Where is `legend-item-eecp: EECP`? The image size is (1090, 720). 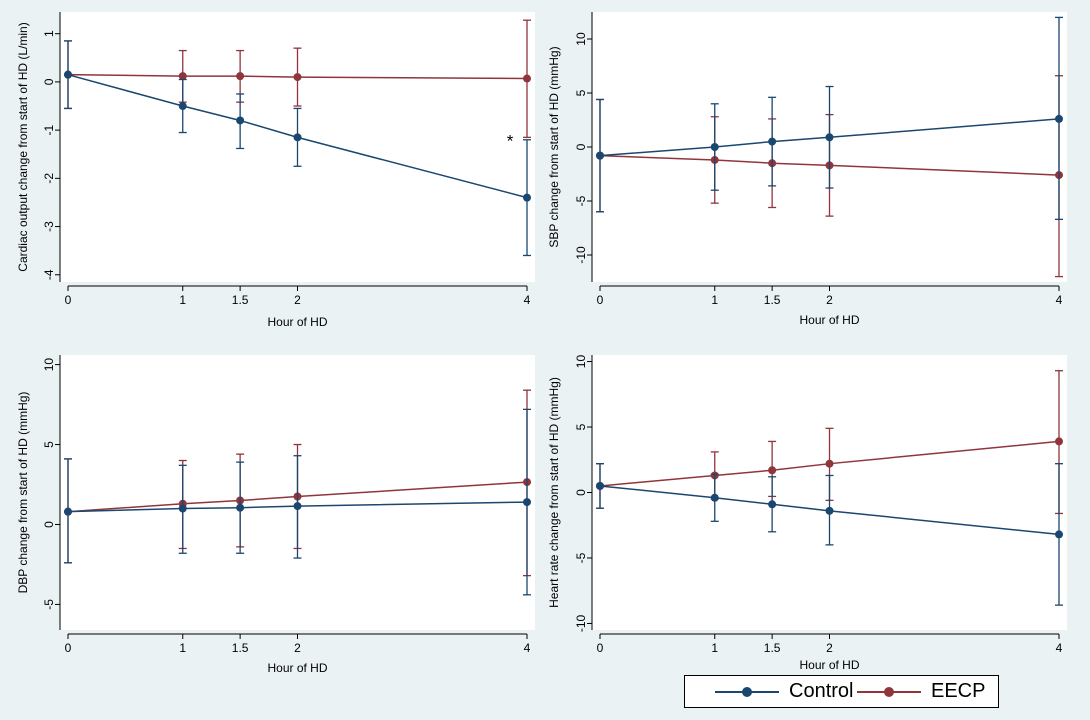 legend-item-eecp: EECP is located at coordinates (921, 691).